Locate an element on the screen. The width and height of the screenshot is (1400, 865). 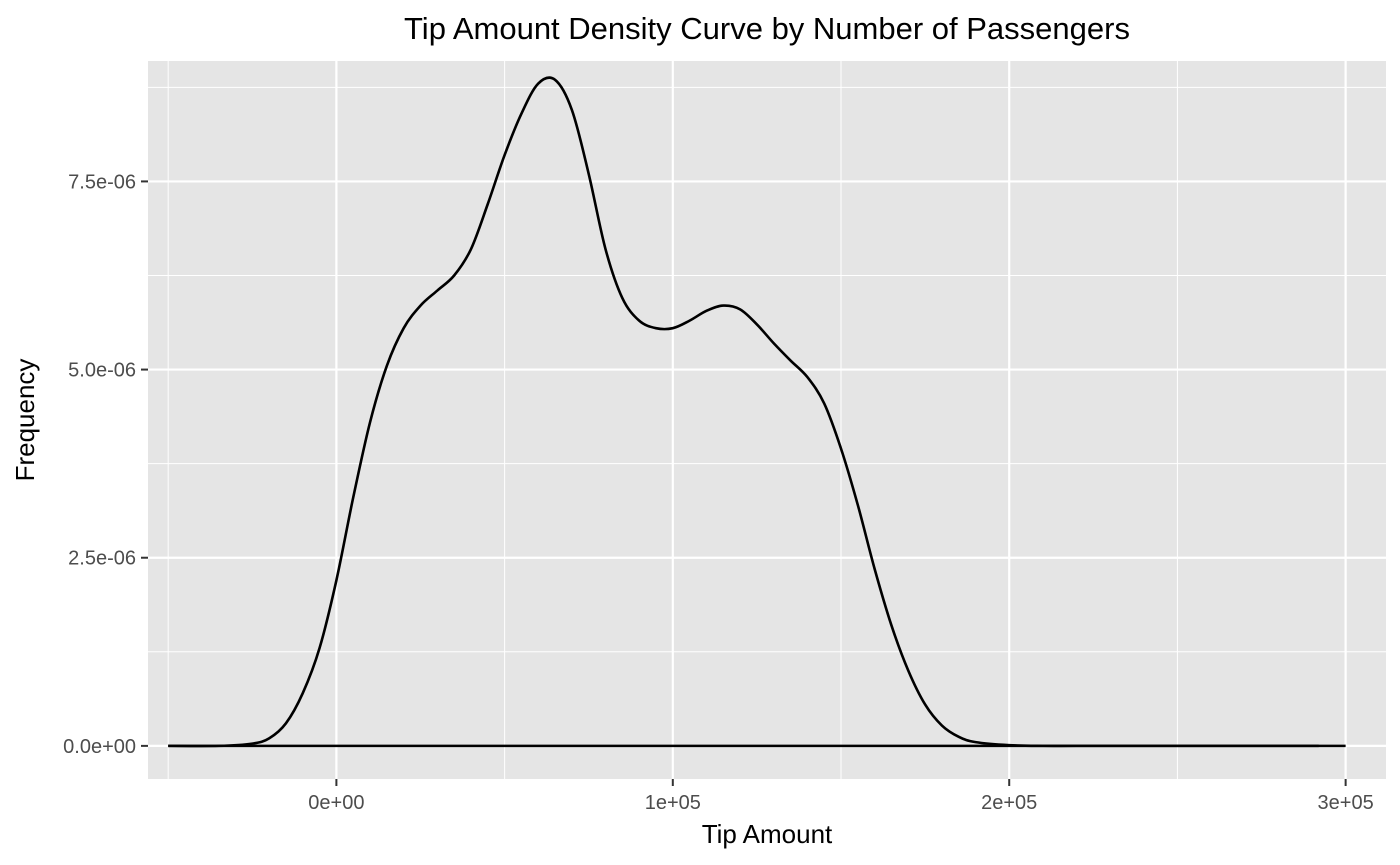
x-tick-label: 2e+05 is located at coordinates (1009, 803).